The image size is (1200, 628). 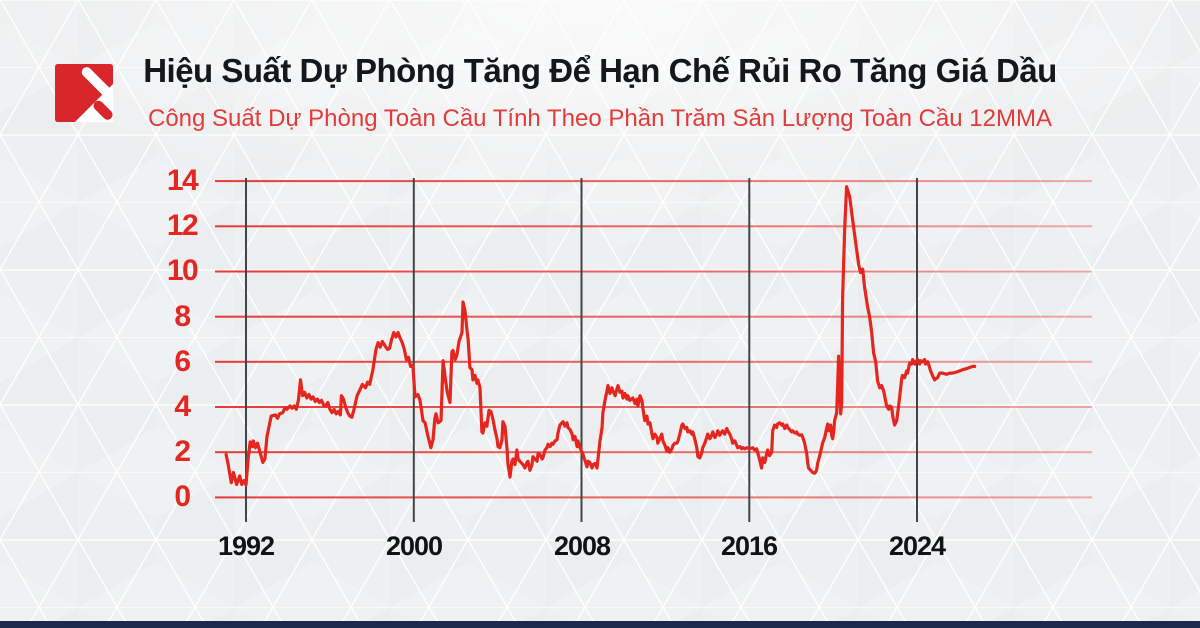 What do you see at coordinates (917, 546) in the screenshot?
I see `x-axis-label-2024: 2024` at bounding box center [917, 546].